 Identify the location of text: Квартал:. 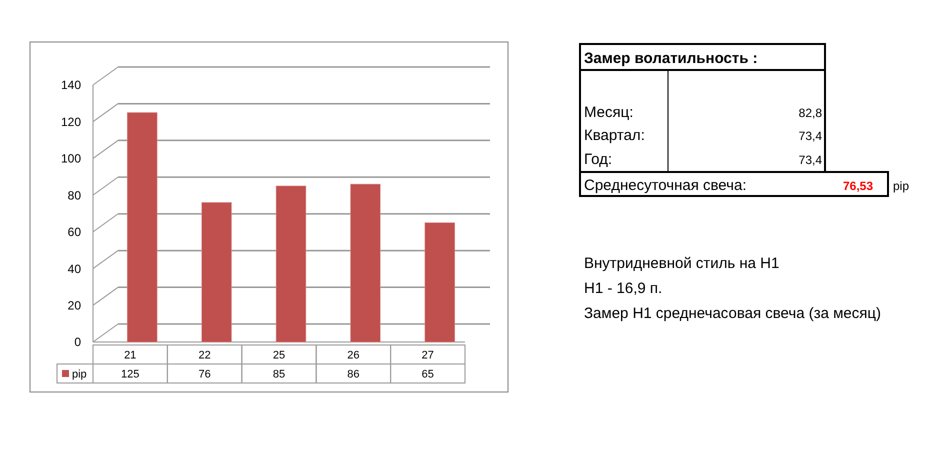
(614, 135).